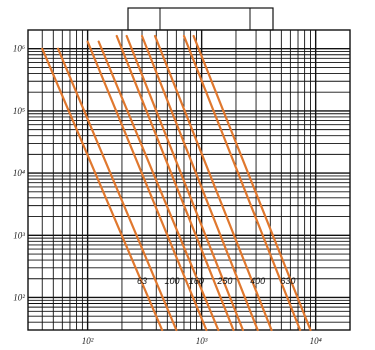 The image size is (375, 350). I want to click on curve-label-63: 63, so click(142, 281).